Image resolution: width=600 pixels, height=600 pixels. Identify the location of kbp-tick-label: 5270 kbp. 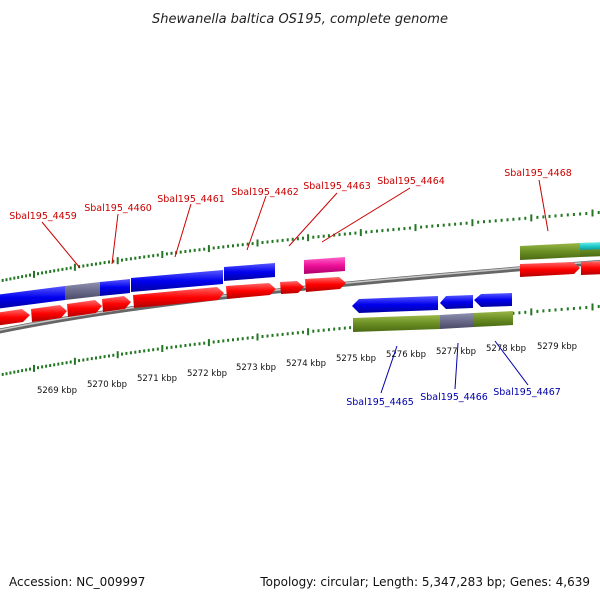
(107, 385).